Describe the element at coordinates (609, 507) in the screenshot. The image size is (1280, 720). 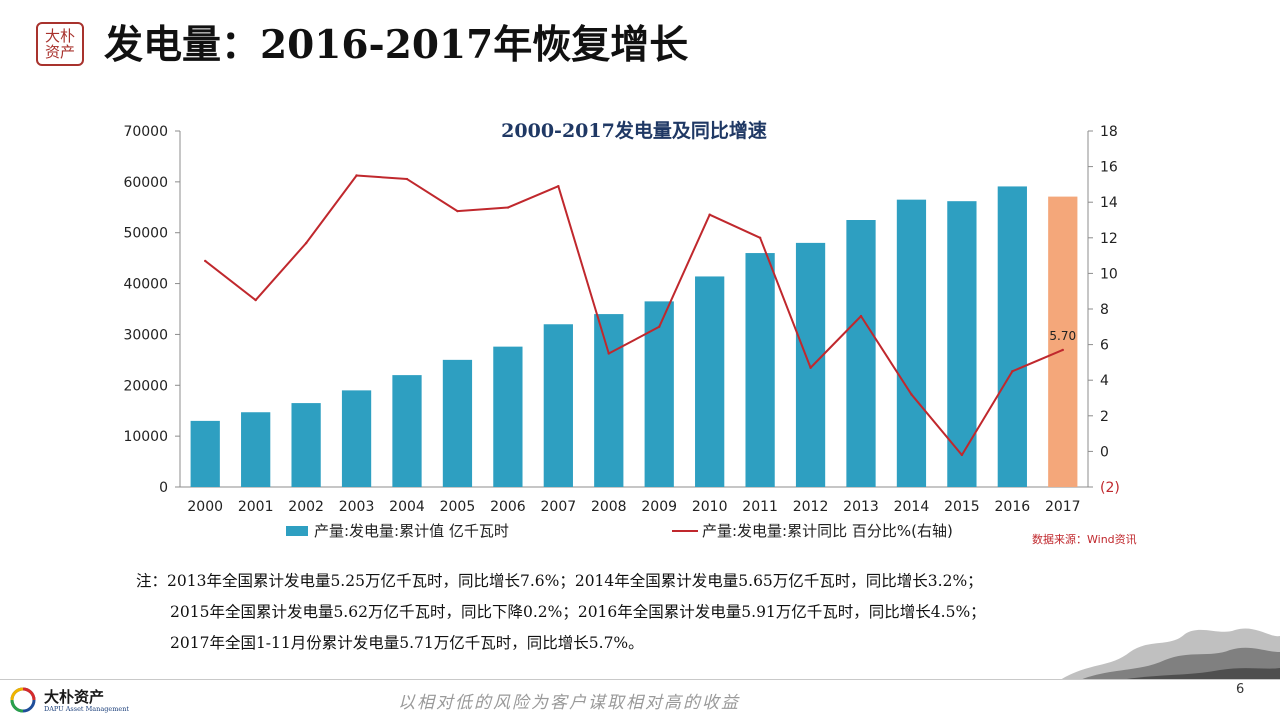
I see `x-axis-tick-label: 2008` at that location.